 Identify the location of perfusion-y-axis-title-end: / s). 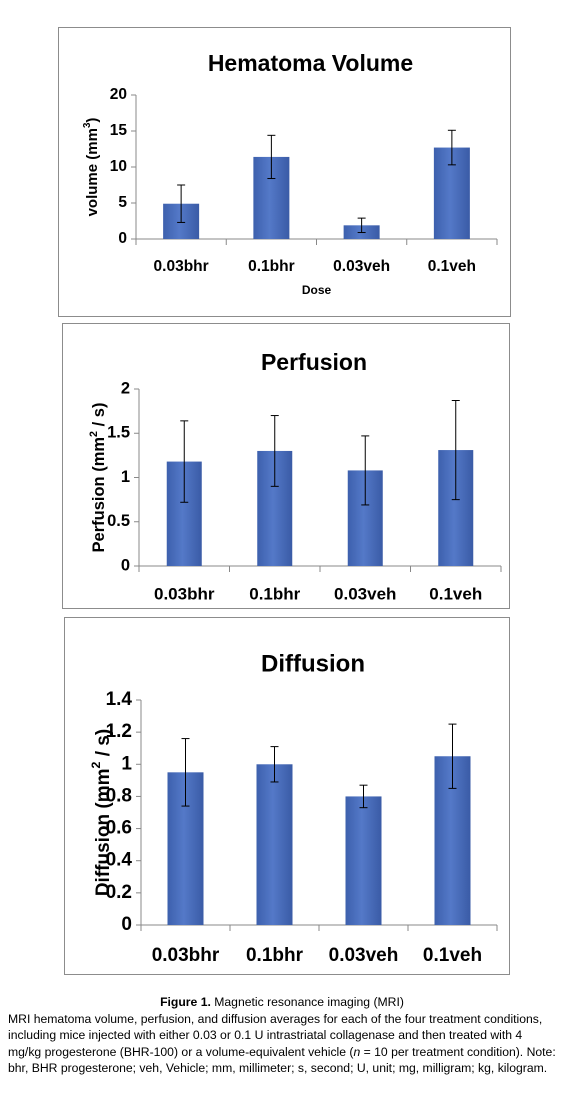
(99, 417).